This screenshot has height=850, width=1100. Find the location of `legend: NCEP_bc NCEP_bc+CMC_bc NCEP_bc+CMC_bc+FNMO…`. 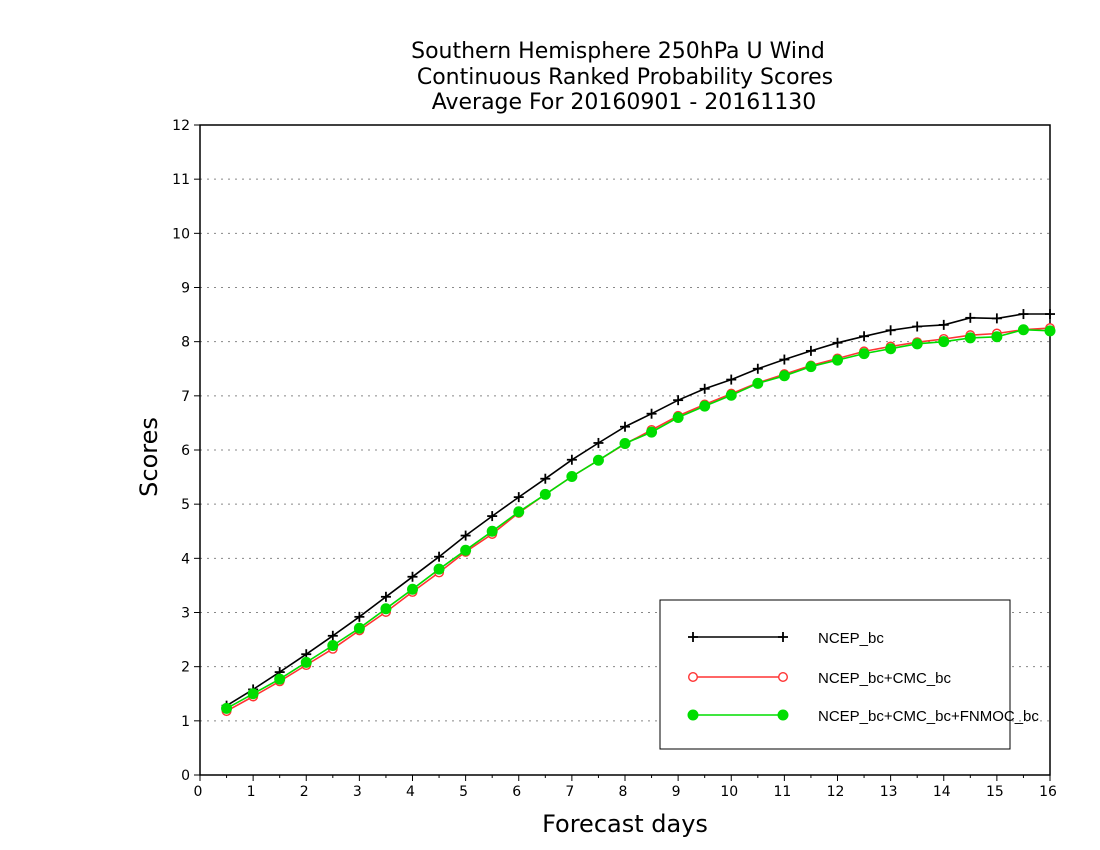

legend: NCEP_bc NCEP_bc+CMC_bc NCEP_bc+CMC_bc+FNMO… is located at coordinates (849, 674).